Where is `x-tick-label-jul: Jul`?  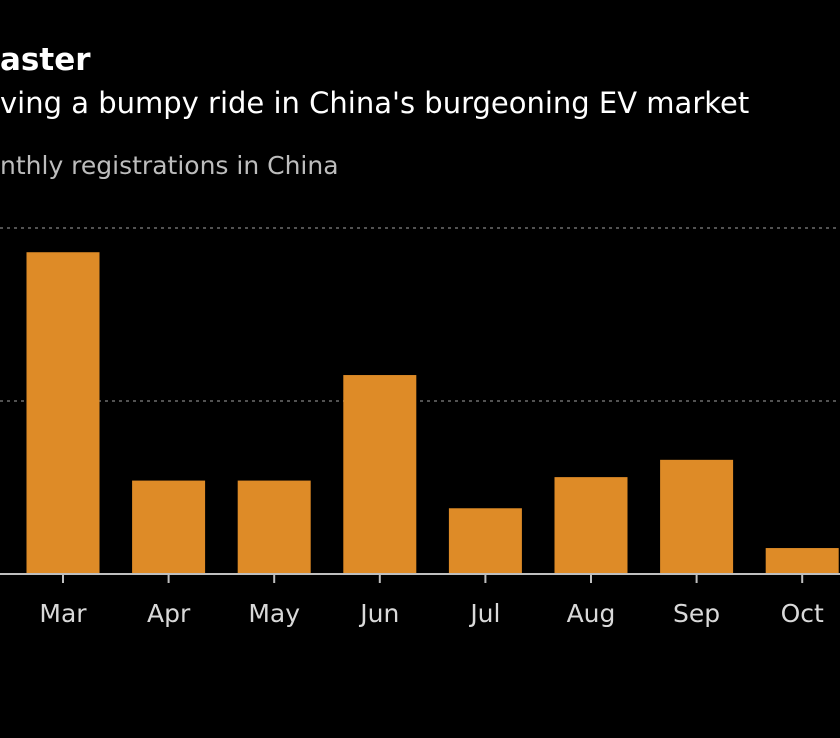 x-tick-label-jul: Jul is located at coordinates (484, 613).